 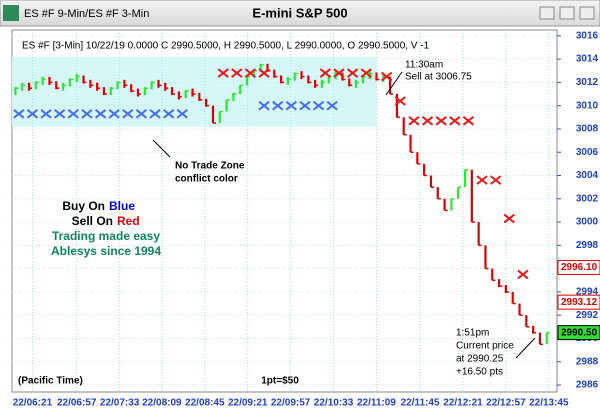 I want to click on timezone-note: (Pacific Time), so click(x=50, y=381).